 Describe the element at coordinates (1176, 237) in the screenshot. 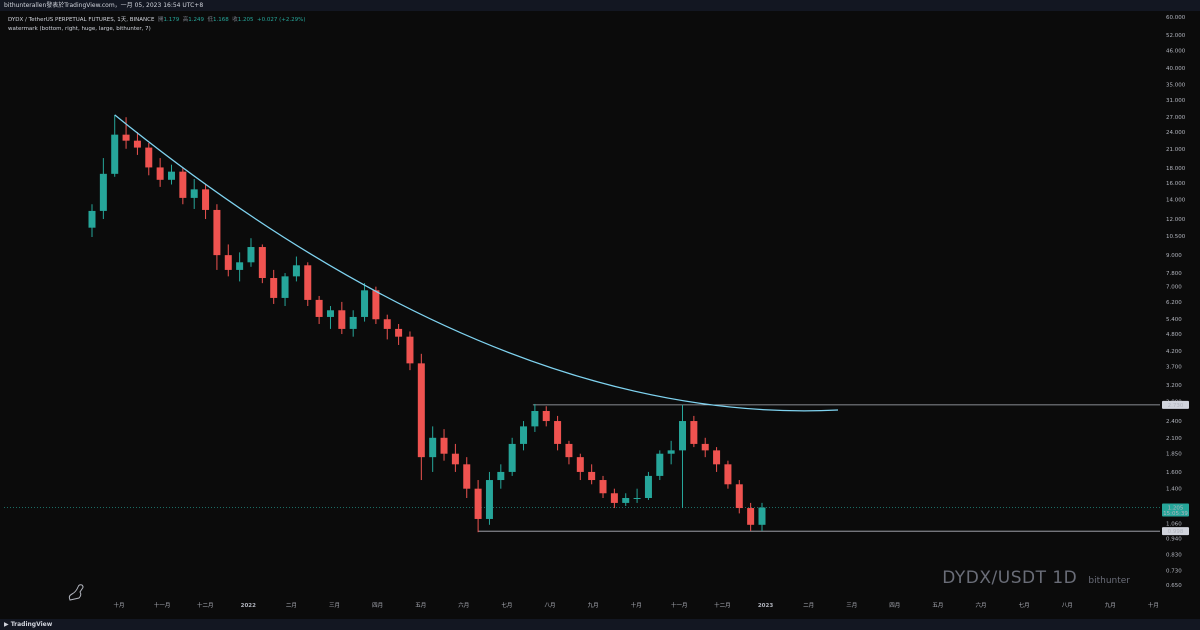

I see `y-tick-label: 10.500` at that location.